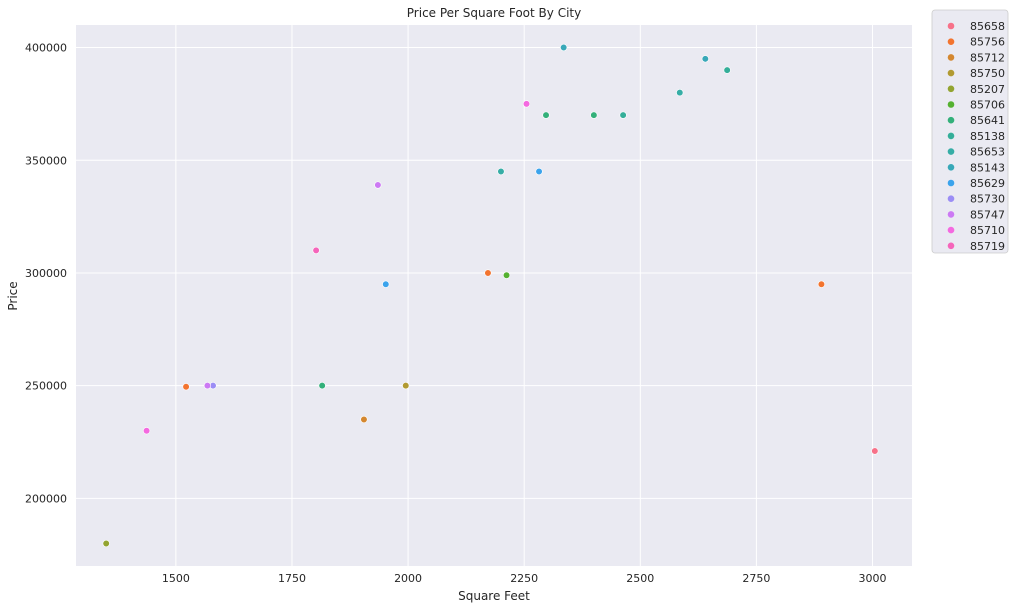 The image size is (1016, 610). What do you see at coordinates (46, 48) in the screenshot?
I see `y-tick-label: 400000` at bounding box center [46, 48].